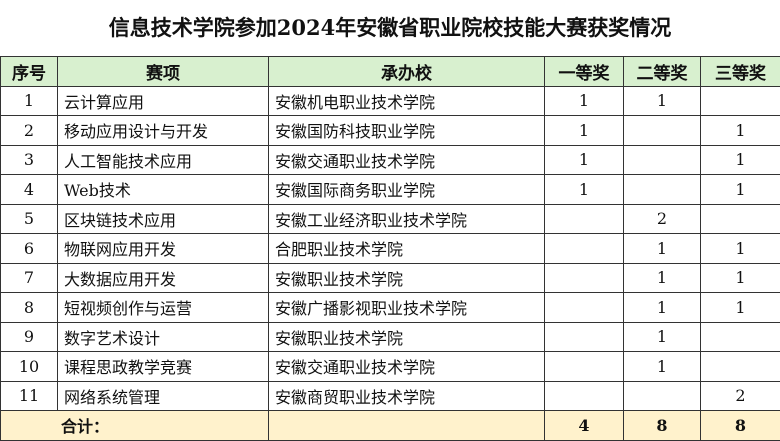 Image resolution: width=780 pixels, height=441 pixels. Describe the element at coordinates (29, 72) in the screenshot. I see `header-index: 序号` at that location.